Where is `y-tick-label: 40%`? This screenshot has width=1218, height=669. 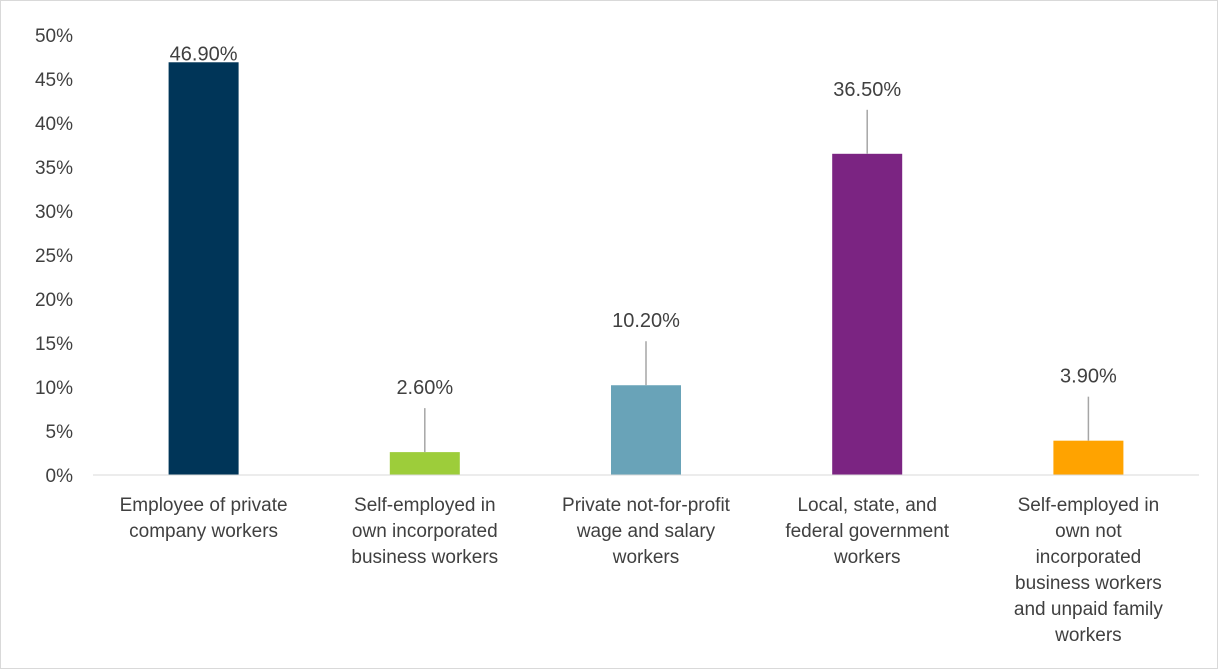 y-tick-label: 40% is located at coordinates (54, 124).